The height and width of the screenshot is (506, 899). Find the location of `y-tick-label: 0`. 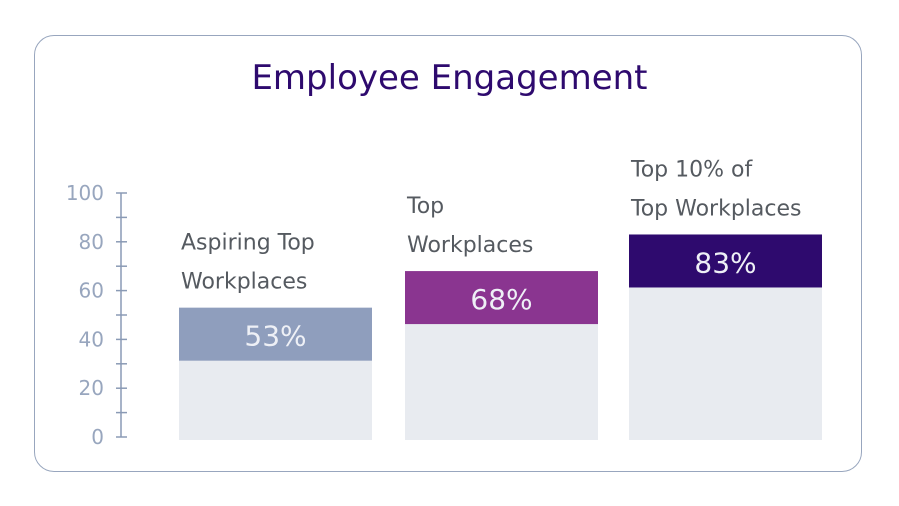

y-tick-label: 0 is located at coordinates (97, 437).